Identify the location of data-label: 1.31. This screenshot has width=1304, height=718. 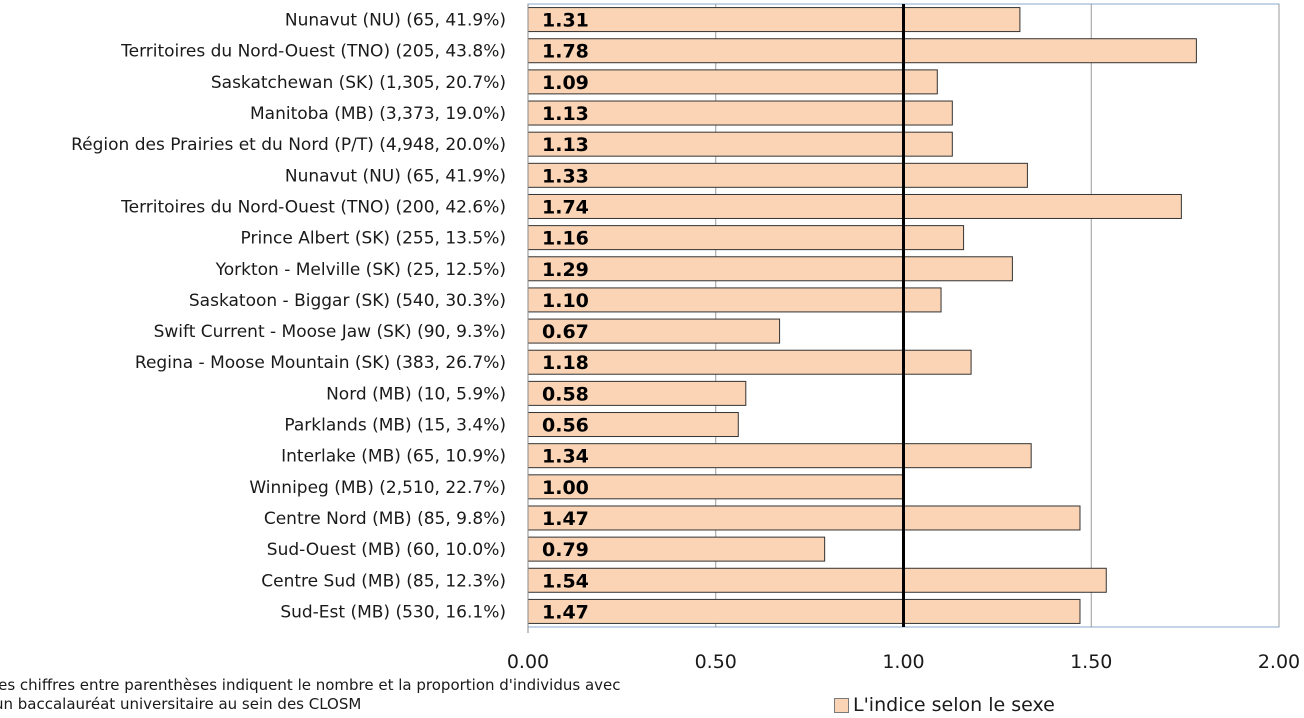
(565, 21).